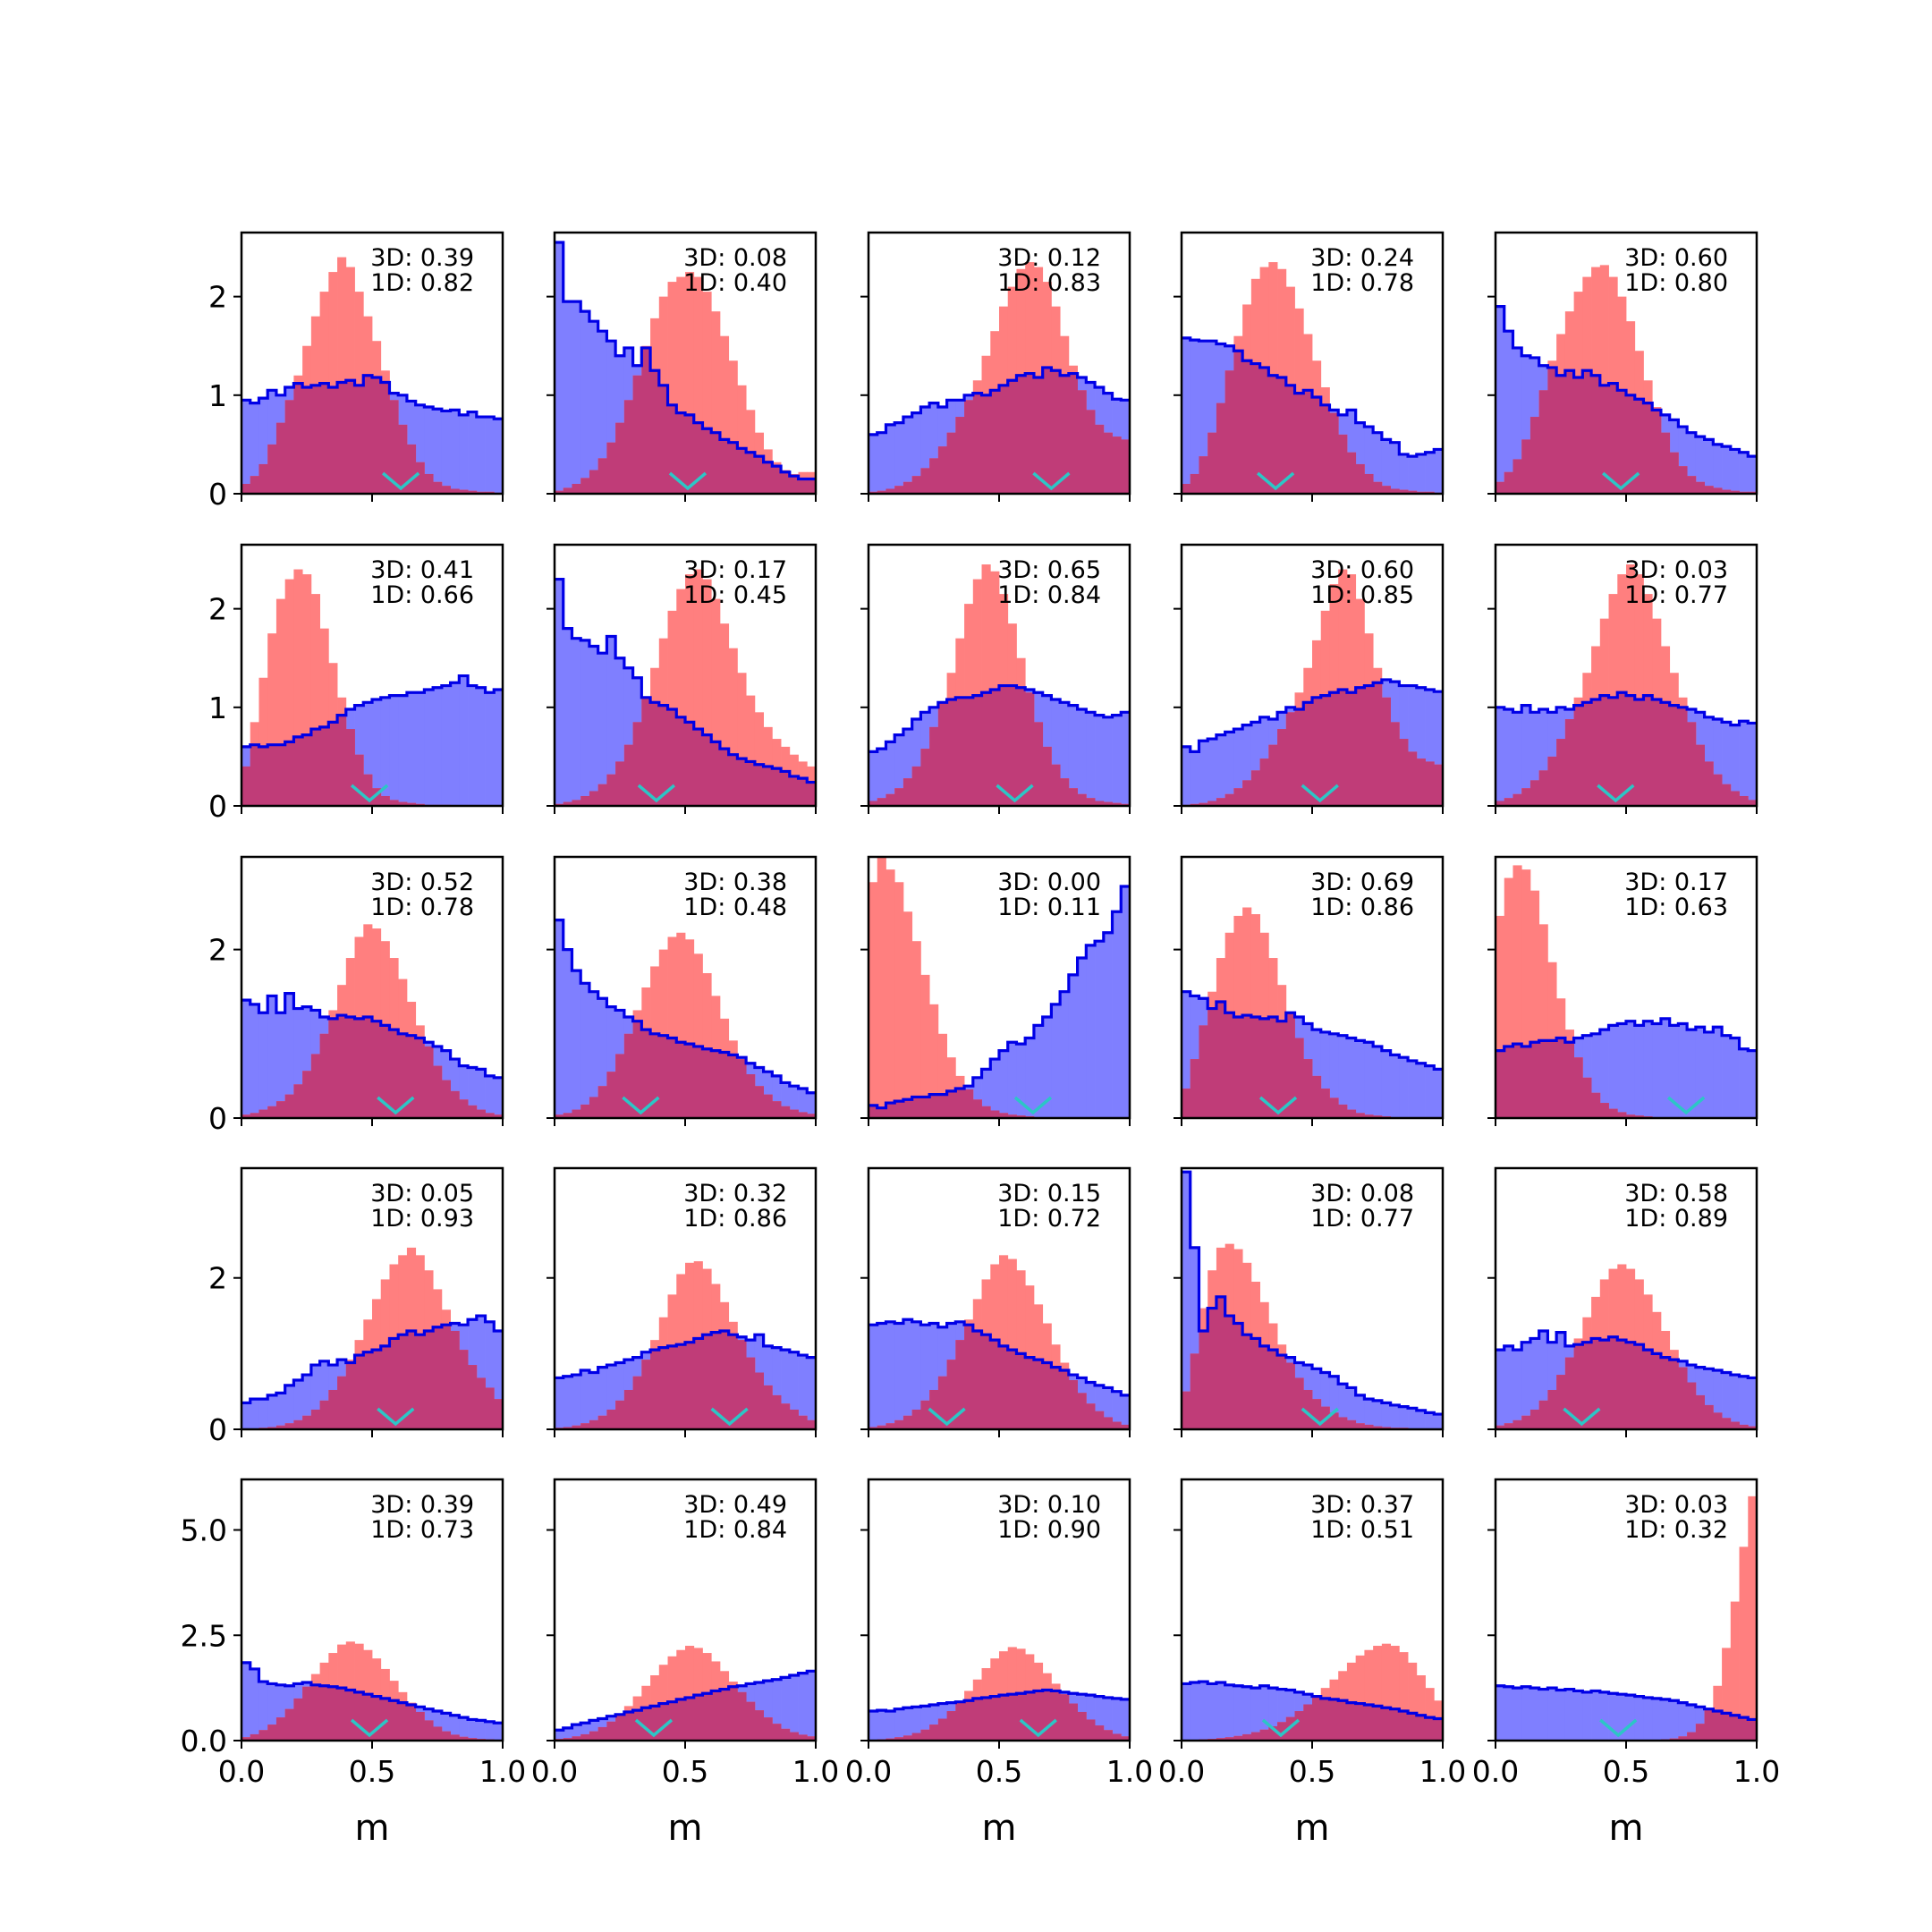 The height and width of the screenshot is (1932, 1932). I want to click on x-tick-label: 0.0, so click(1181, 1771).